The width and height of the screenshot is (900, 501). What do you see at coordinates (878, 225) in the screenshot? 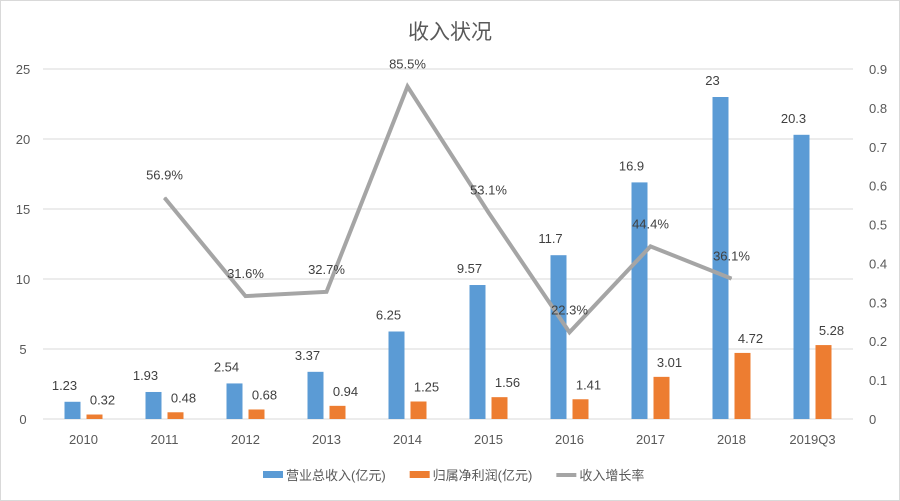
I see `y-right-tick-label: 0.5` at bounding box center [878, 225].